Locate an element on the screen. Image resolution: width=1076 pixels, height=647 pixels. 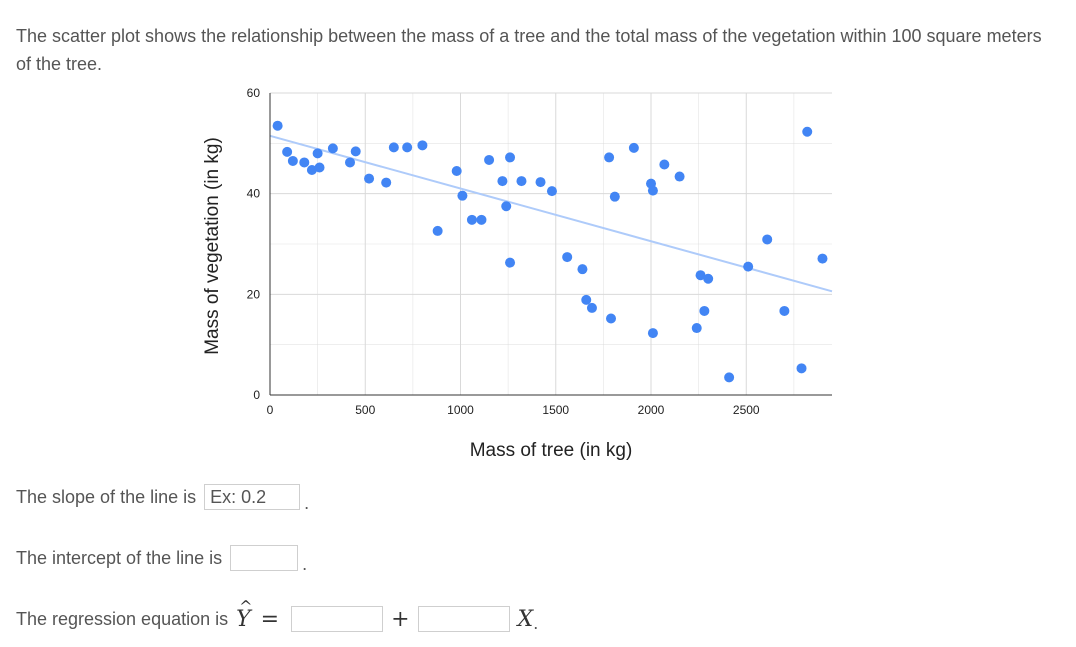
y-tick-label: 0 is located at coordinates (256, 395).